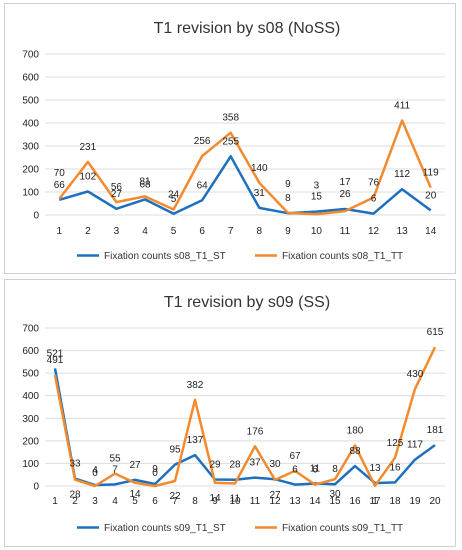  What do you see at coordinates (415, 374) in the screenshot?
I see `data-label: 430` at bounding box center [415, 374].